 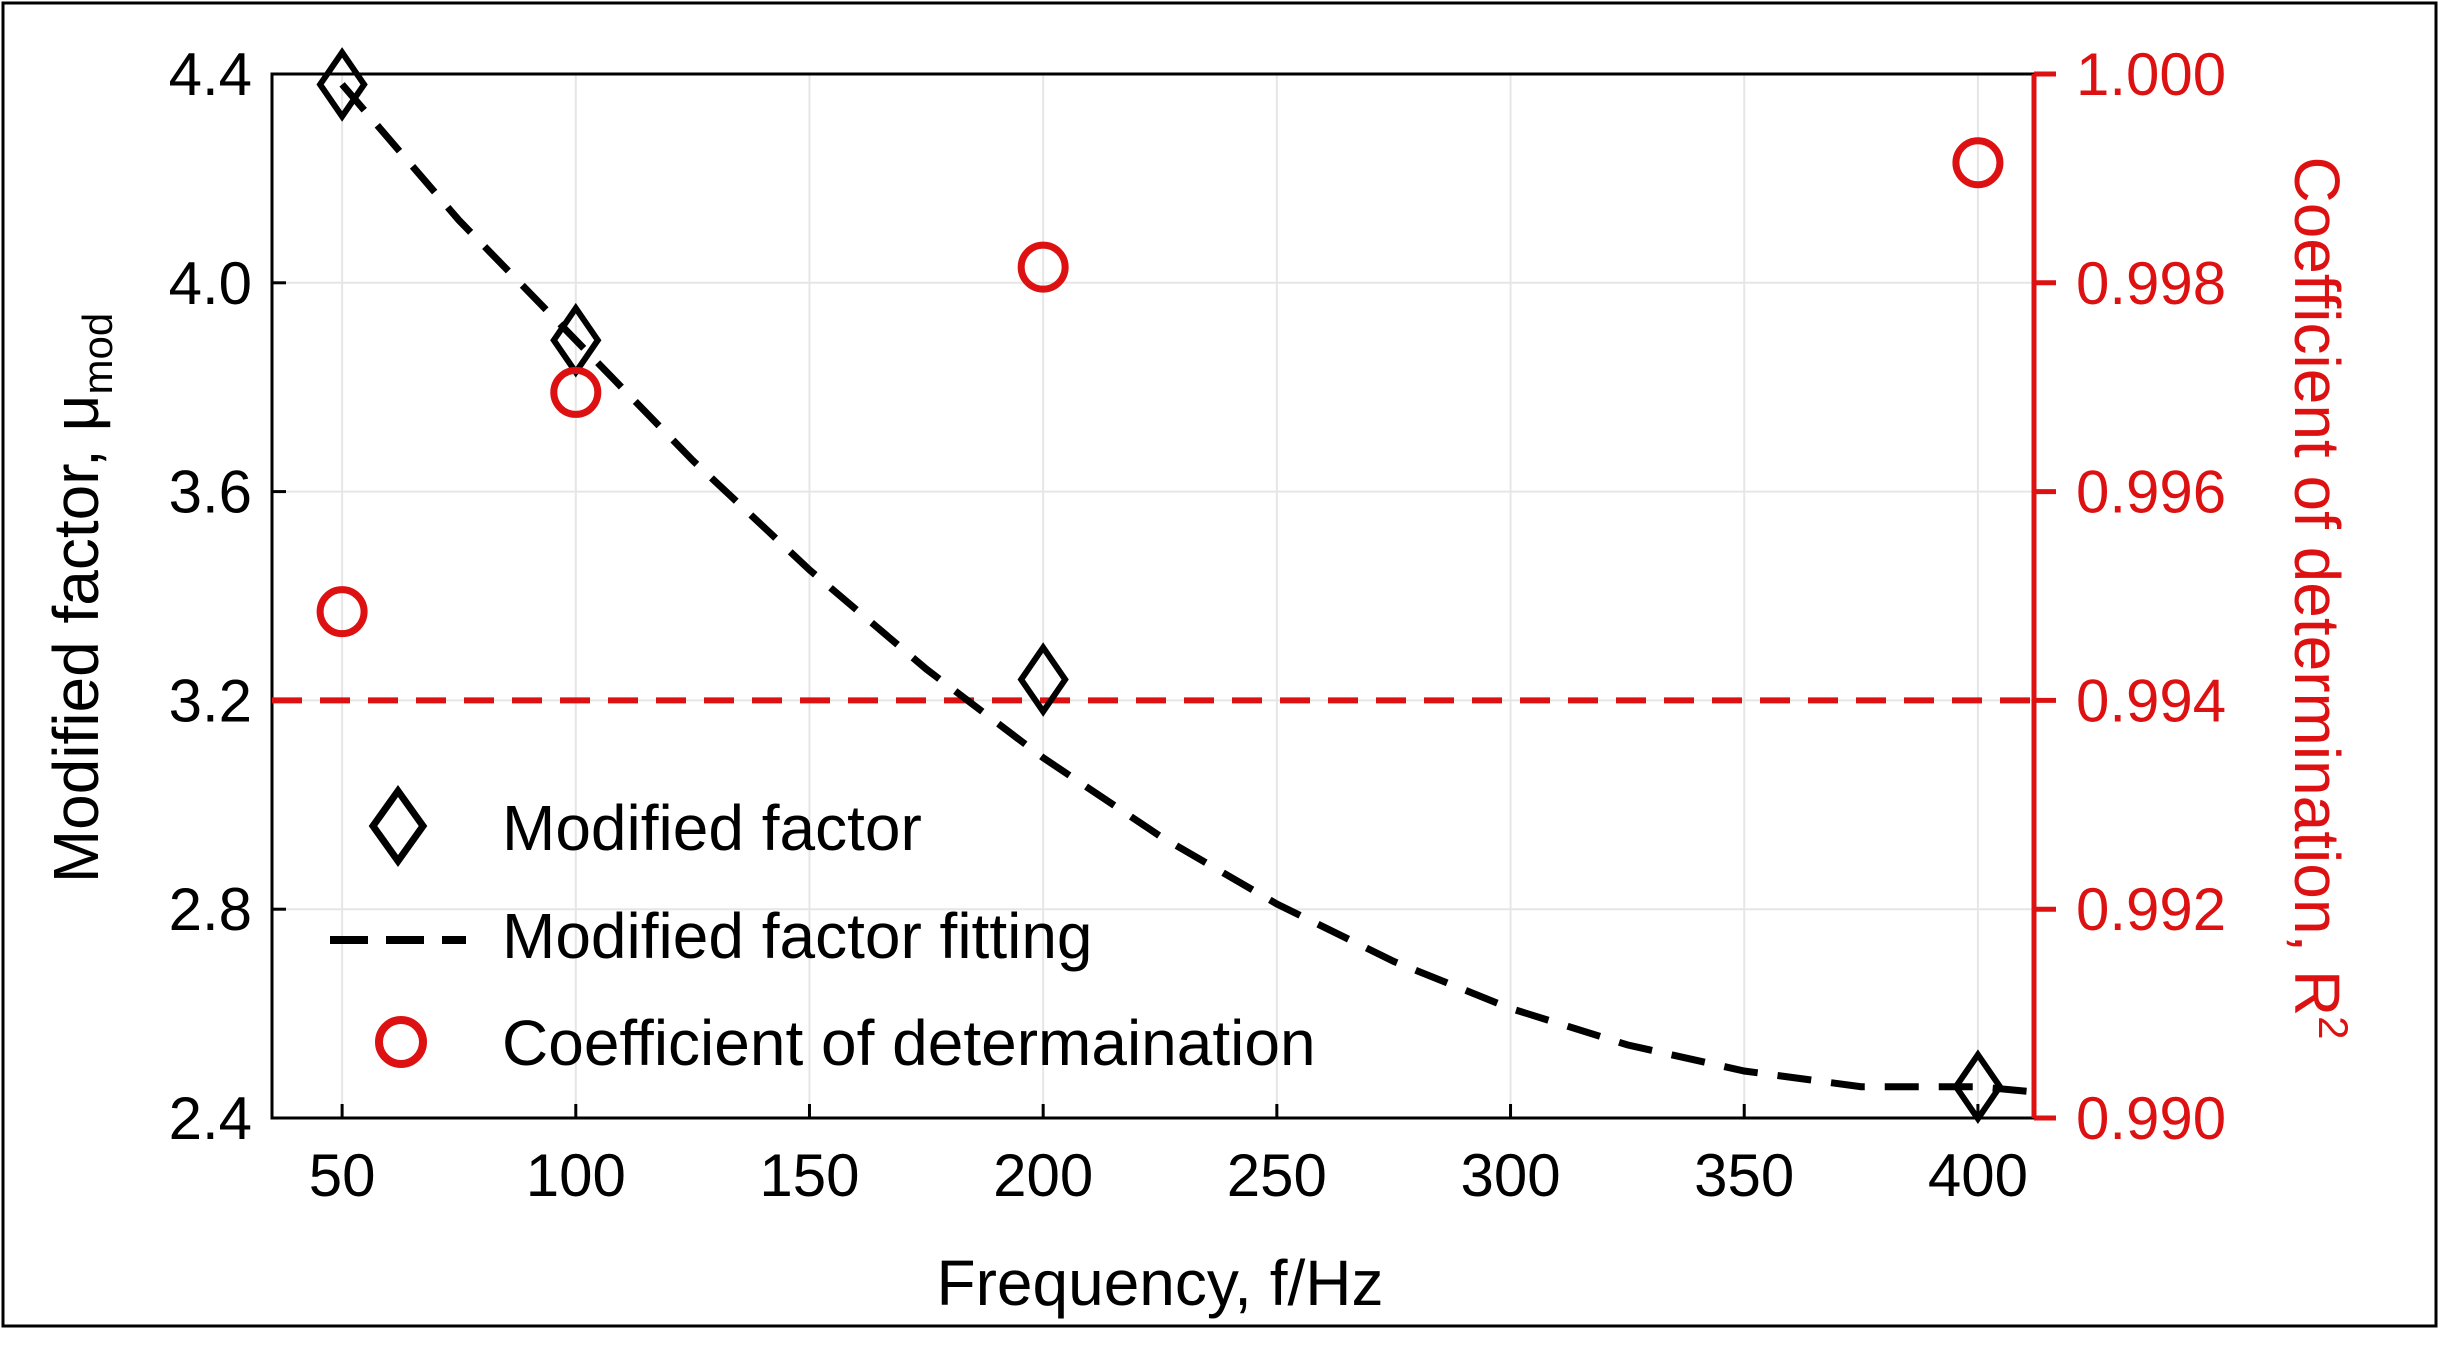 I want to click on y-tick-label-right: 0.994, so click(x=2151, y=700).